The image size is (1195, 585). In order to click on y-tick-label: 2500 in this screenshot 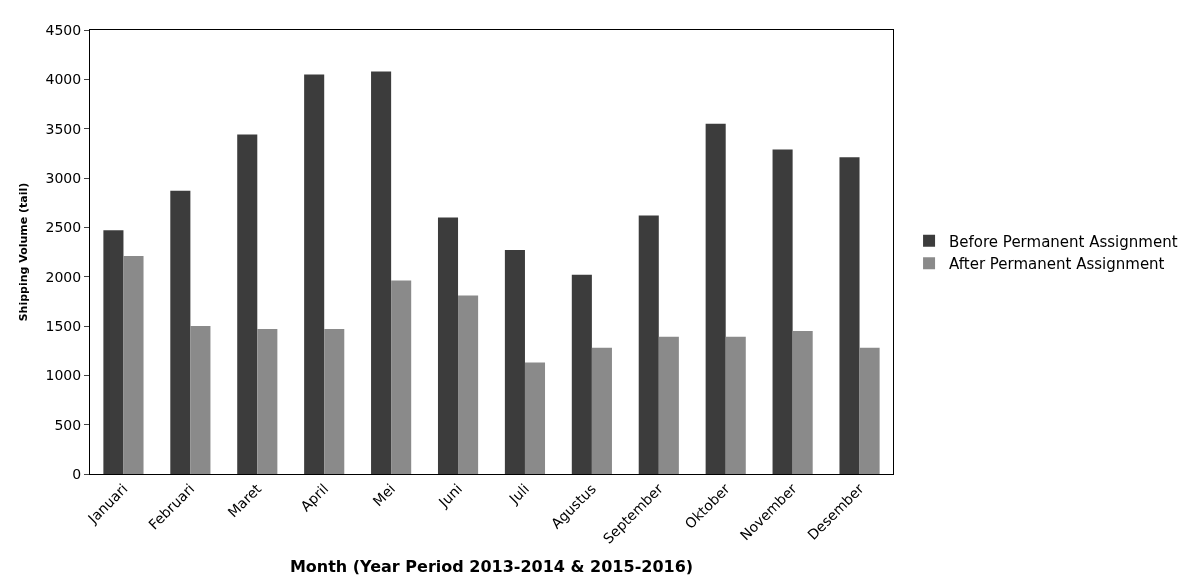, I will do `click(63, 227)`.